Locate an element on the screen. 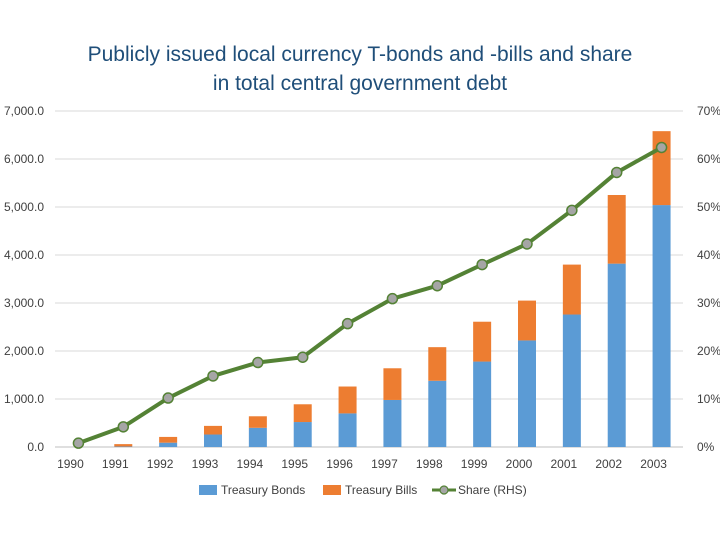 This screenshot has height=540, width=720. x-tick-label: 1992 is located at coordinates (160, 464).